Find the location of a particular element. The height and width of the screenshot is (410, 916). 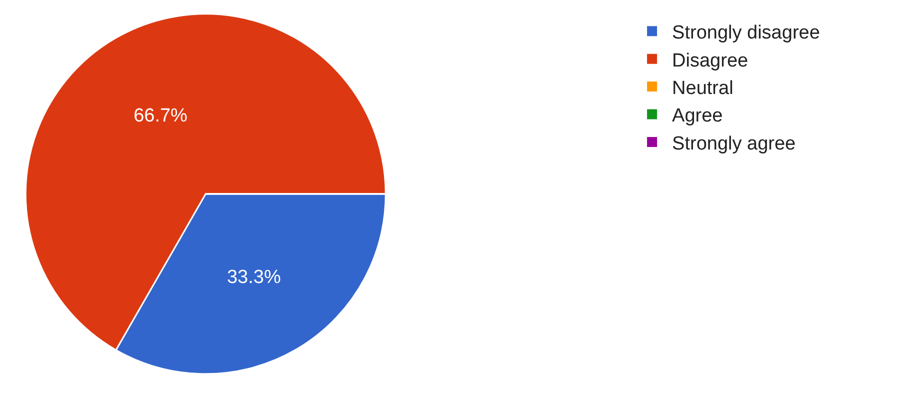

data-label: 33.3% is located at coordinates (253, 277).